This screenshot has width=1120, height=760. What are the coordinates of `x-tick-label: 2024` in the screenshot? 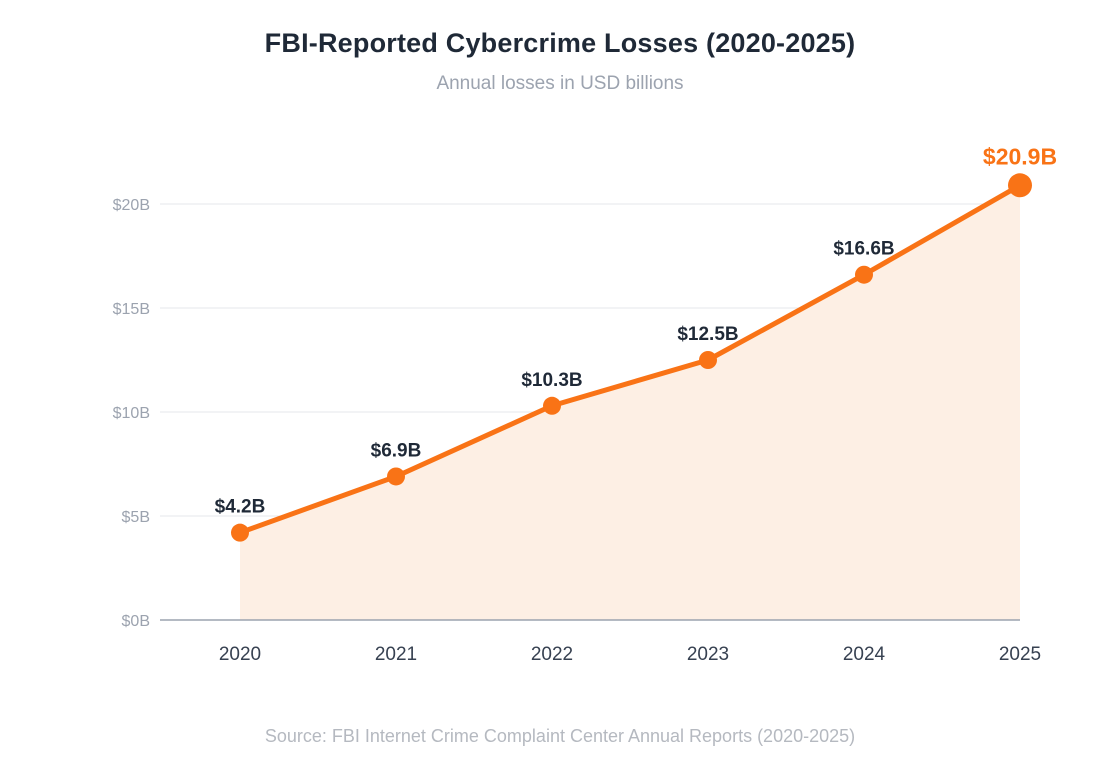 It's located at (864, 654).